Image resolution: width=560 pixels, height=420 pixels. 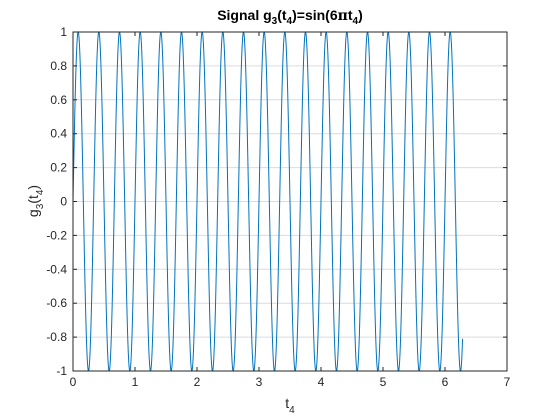 What do you see at coordinates (56, 235) in the screenshot?
I see `y-tick-label: -0.2` at bounding box center [56, 235].